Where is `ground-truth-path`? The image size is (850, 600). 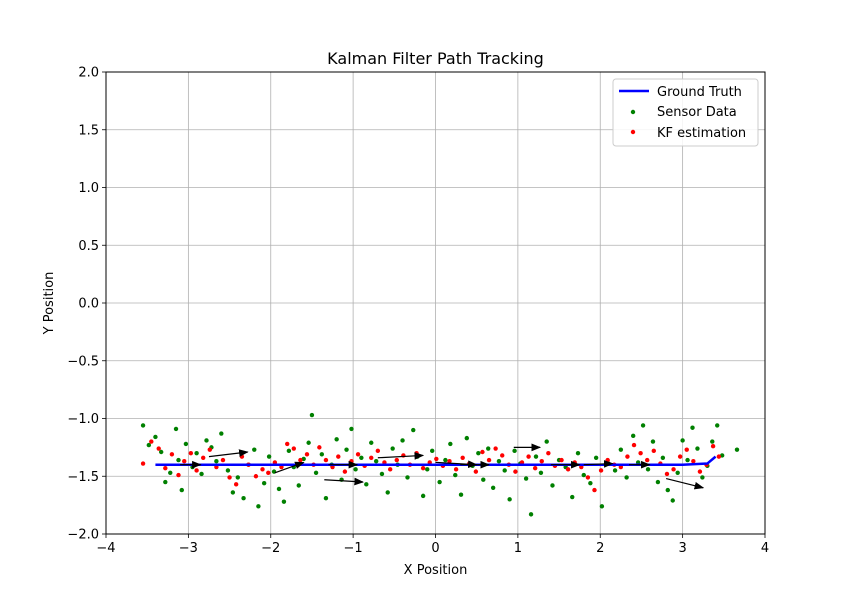 ground-truth-path is located at coordinates (436, 460).